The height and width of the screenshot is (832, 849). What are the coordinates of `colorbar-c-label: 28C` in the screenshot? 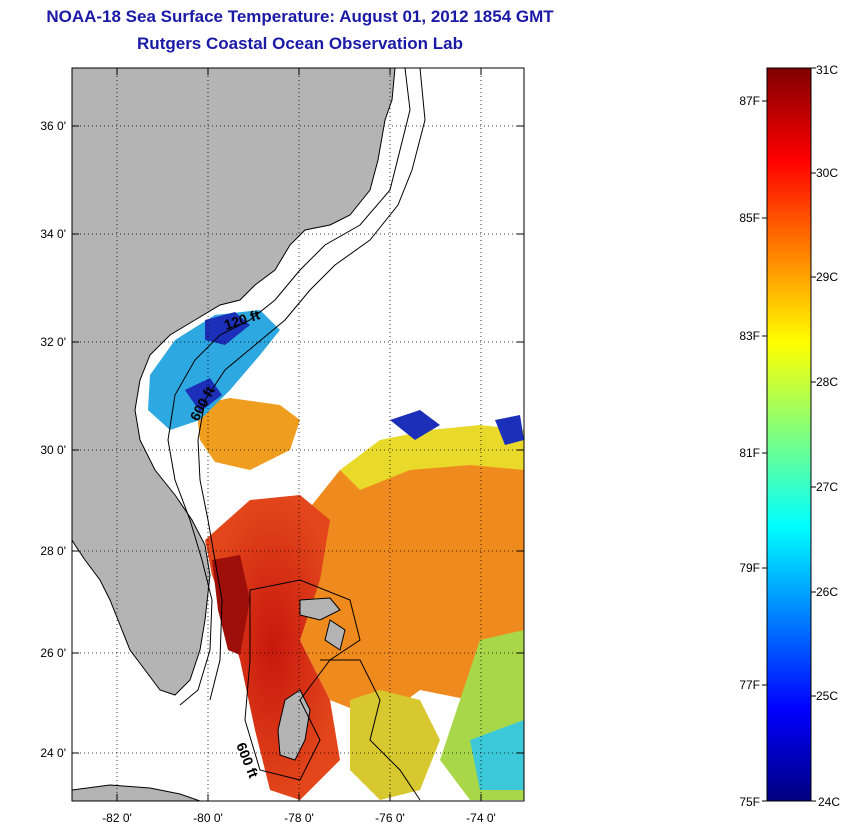 It's located at (827, 382).